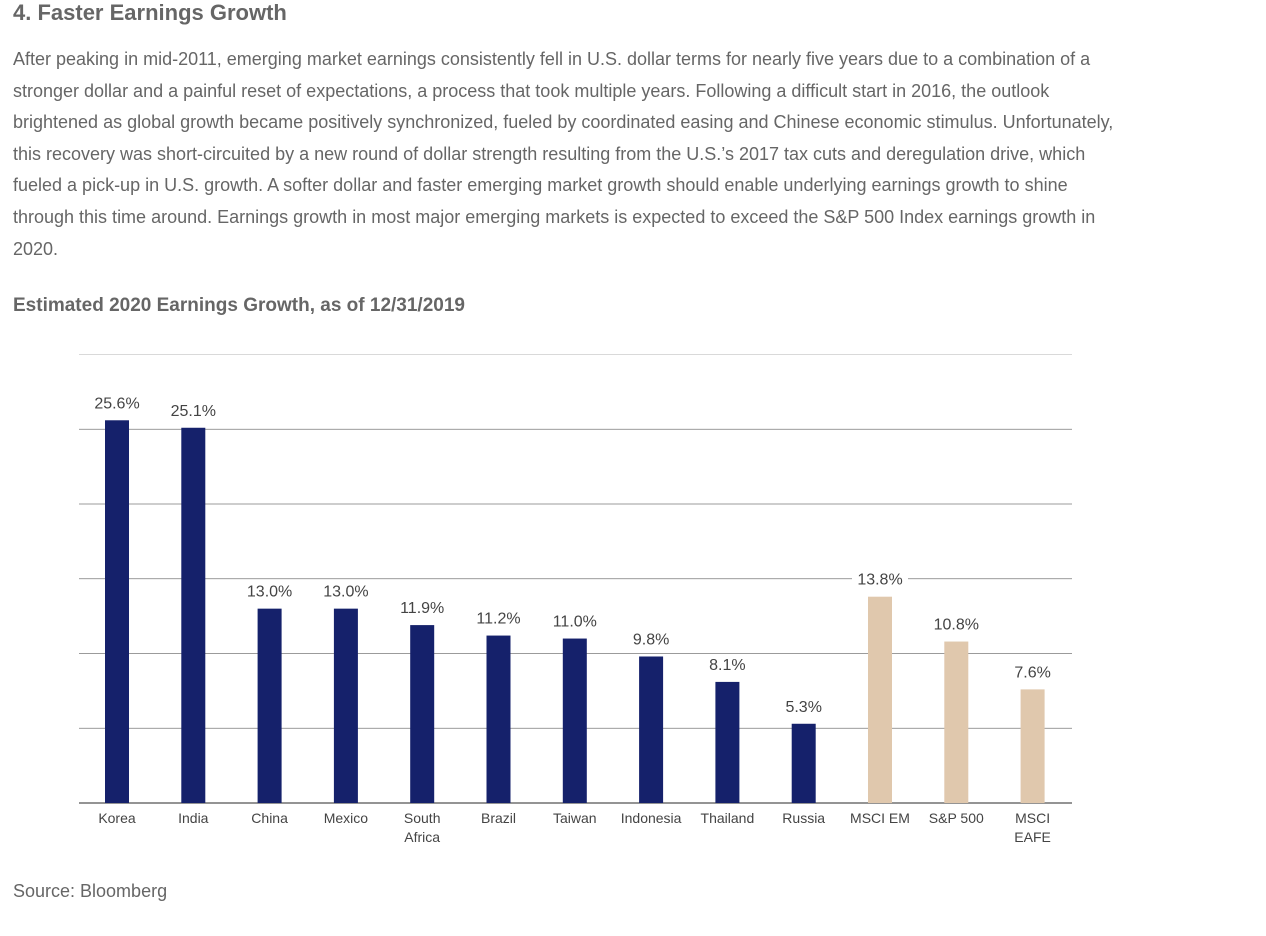  I want to click on data-label: 11.2%, so click(498, 619).